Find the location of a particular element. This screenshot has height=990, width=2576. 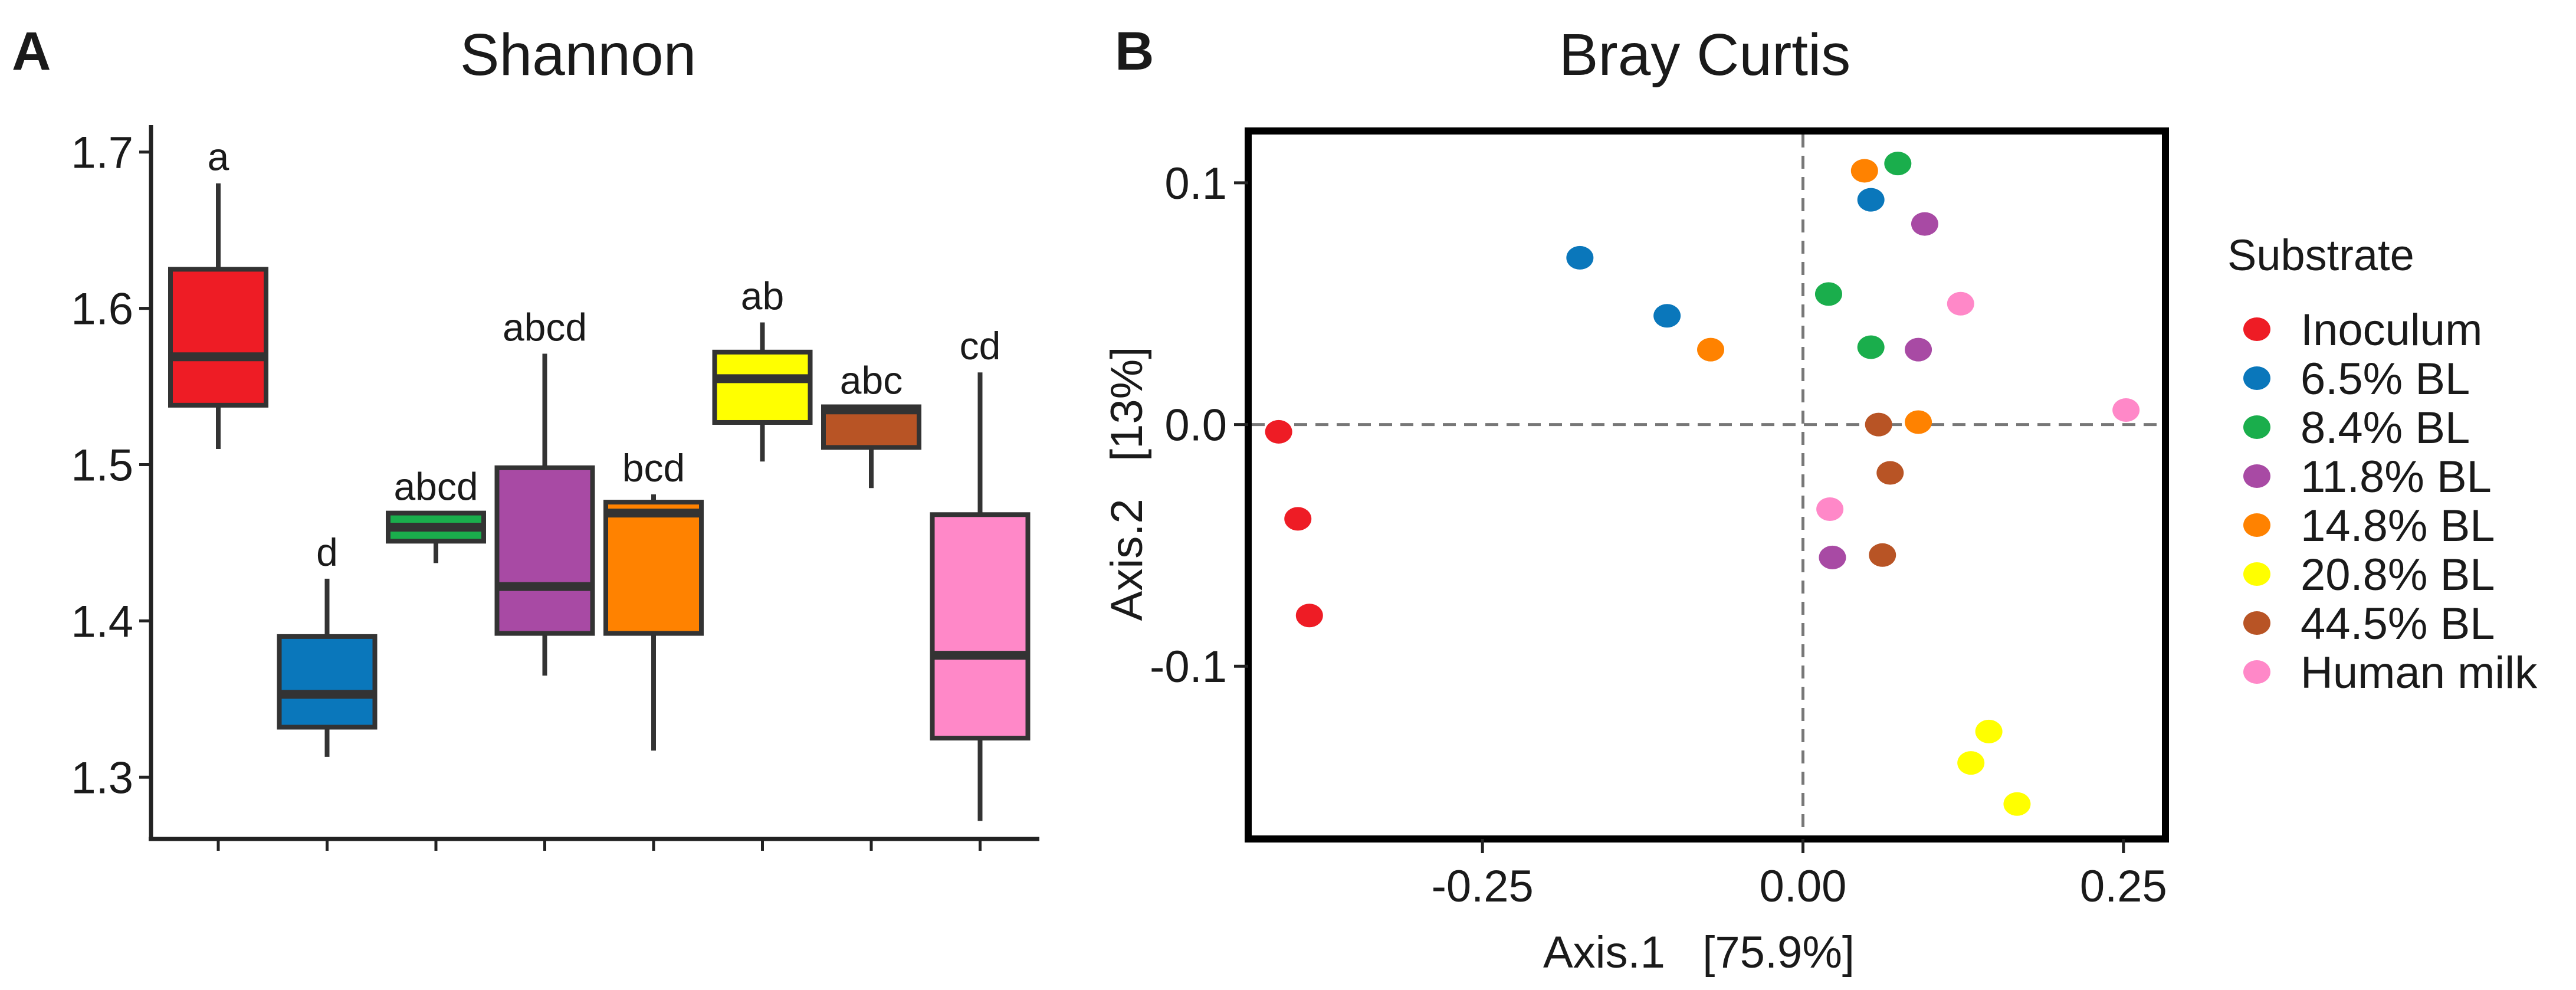

panel-a-x-ticks is located at coordinates (599, 845).